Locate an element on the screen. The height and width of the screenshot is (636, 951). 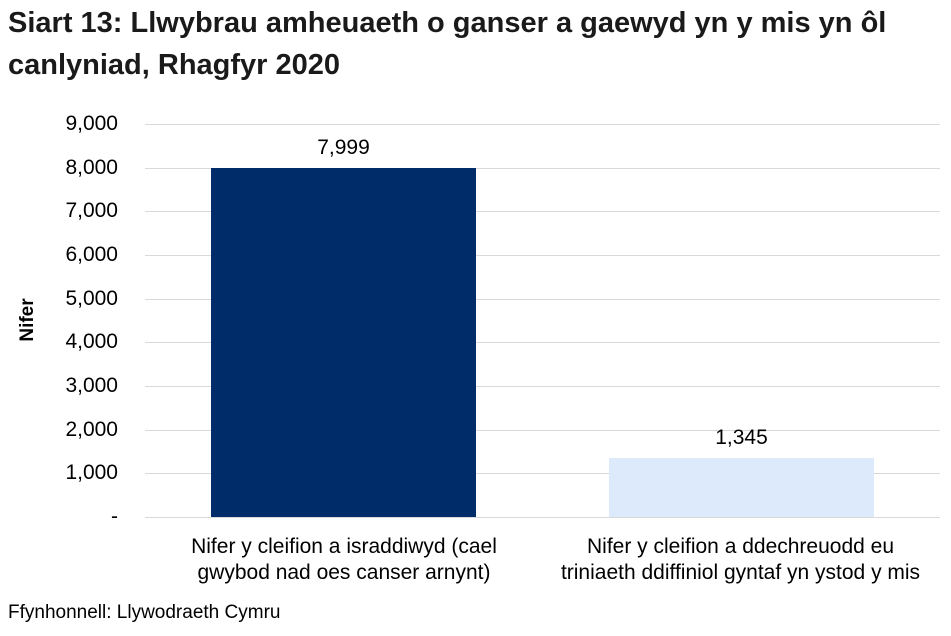
source-note: Ffynhonnell: Llywodraeth Cymru is located at coordinates (144, 612).